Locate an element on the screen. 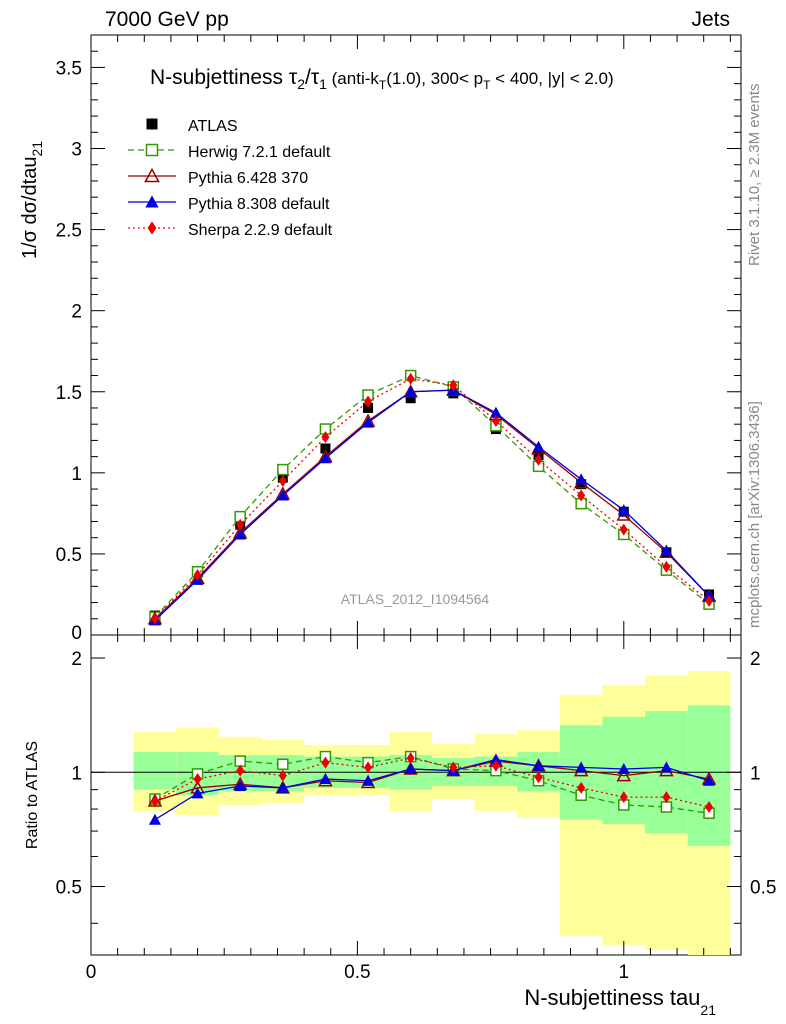  mcplots-credit-label: mcplots.cern.ch [arXiv:1306.3436] is located at coordinates (754, 514).